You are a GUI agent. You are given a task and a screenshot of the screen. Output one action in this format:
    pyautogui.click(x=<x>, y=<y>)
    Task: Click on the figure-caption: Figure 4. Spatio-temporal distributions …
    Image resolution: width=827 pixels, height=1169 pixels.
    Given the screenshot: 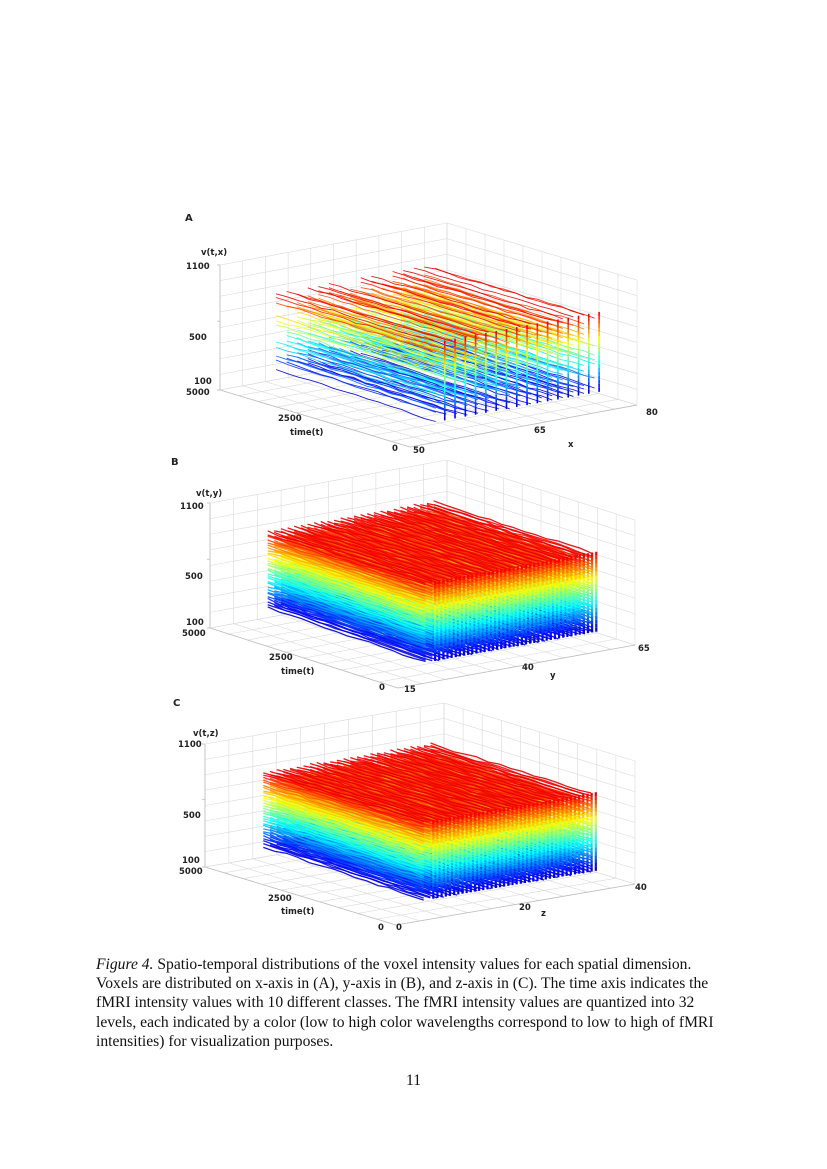 What is the action you would take?
    pyautogui.click(x=416, y=1003)
    